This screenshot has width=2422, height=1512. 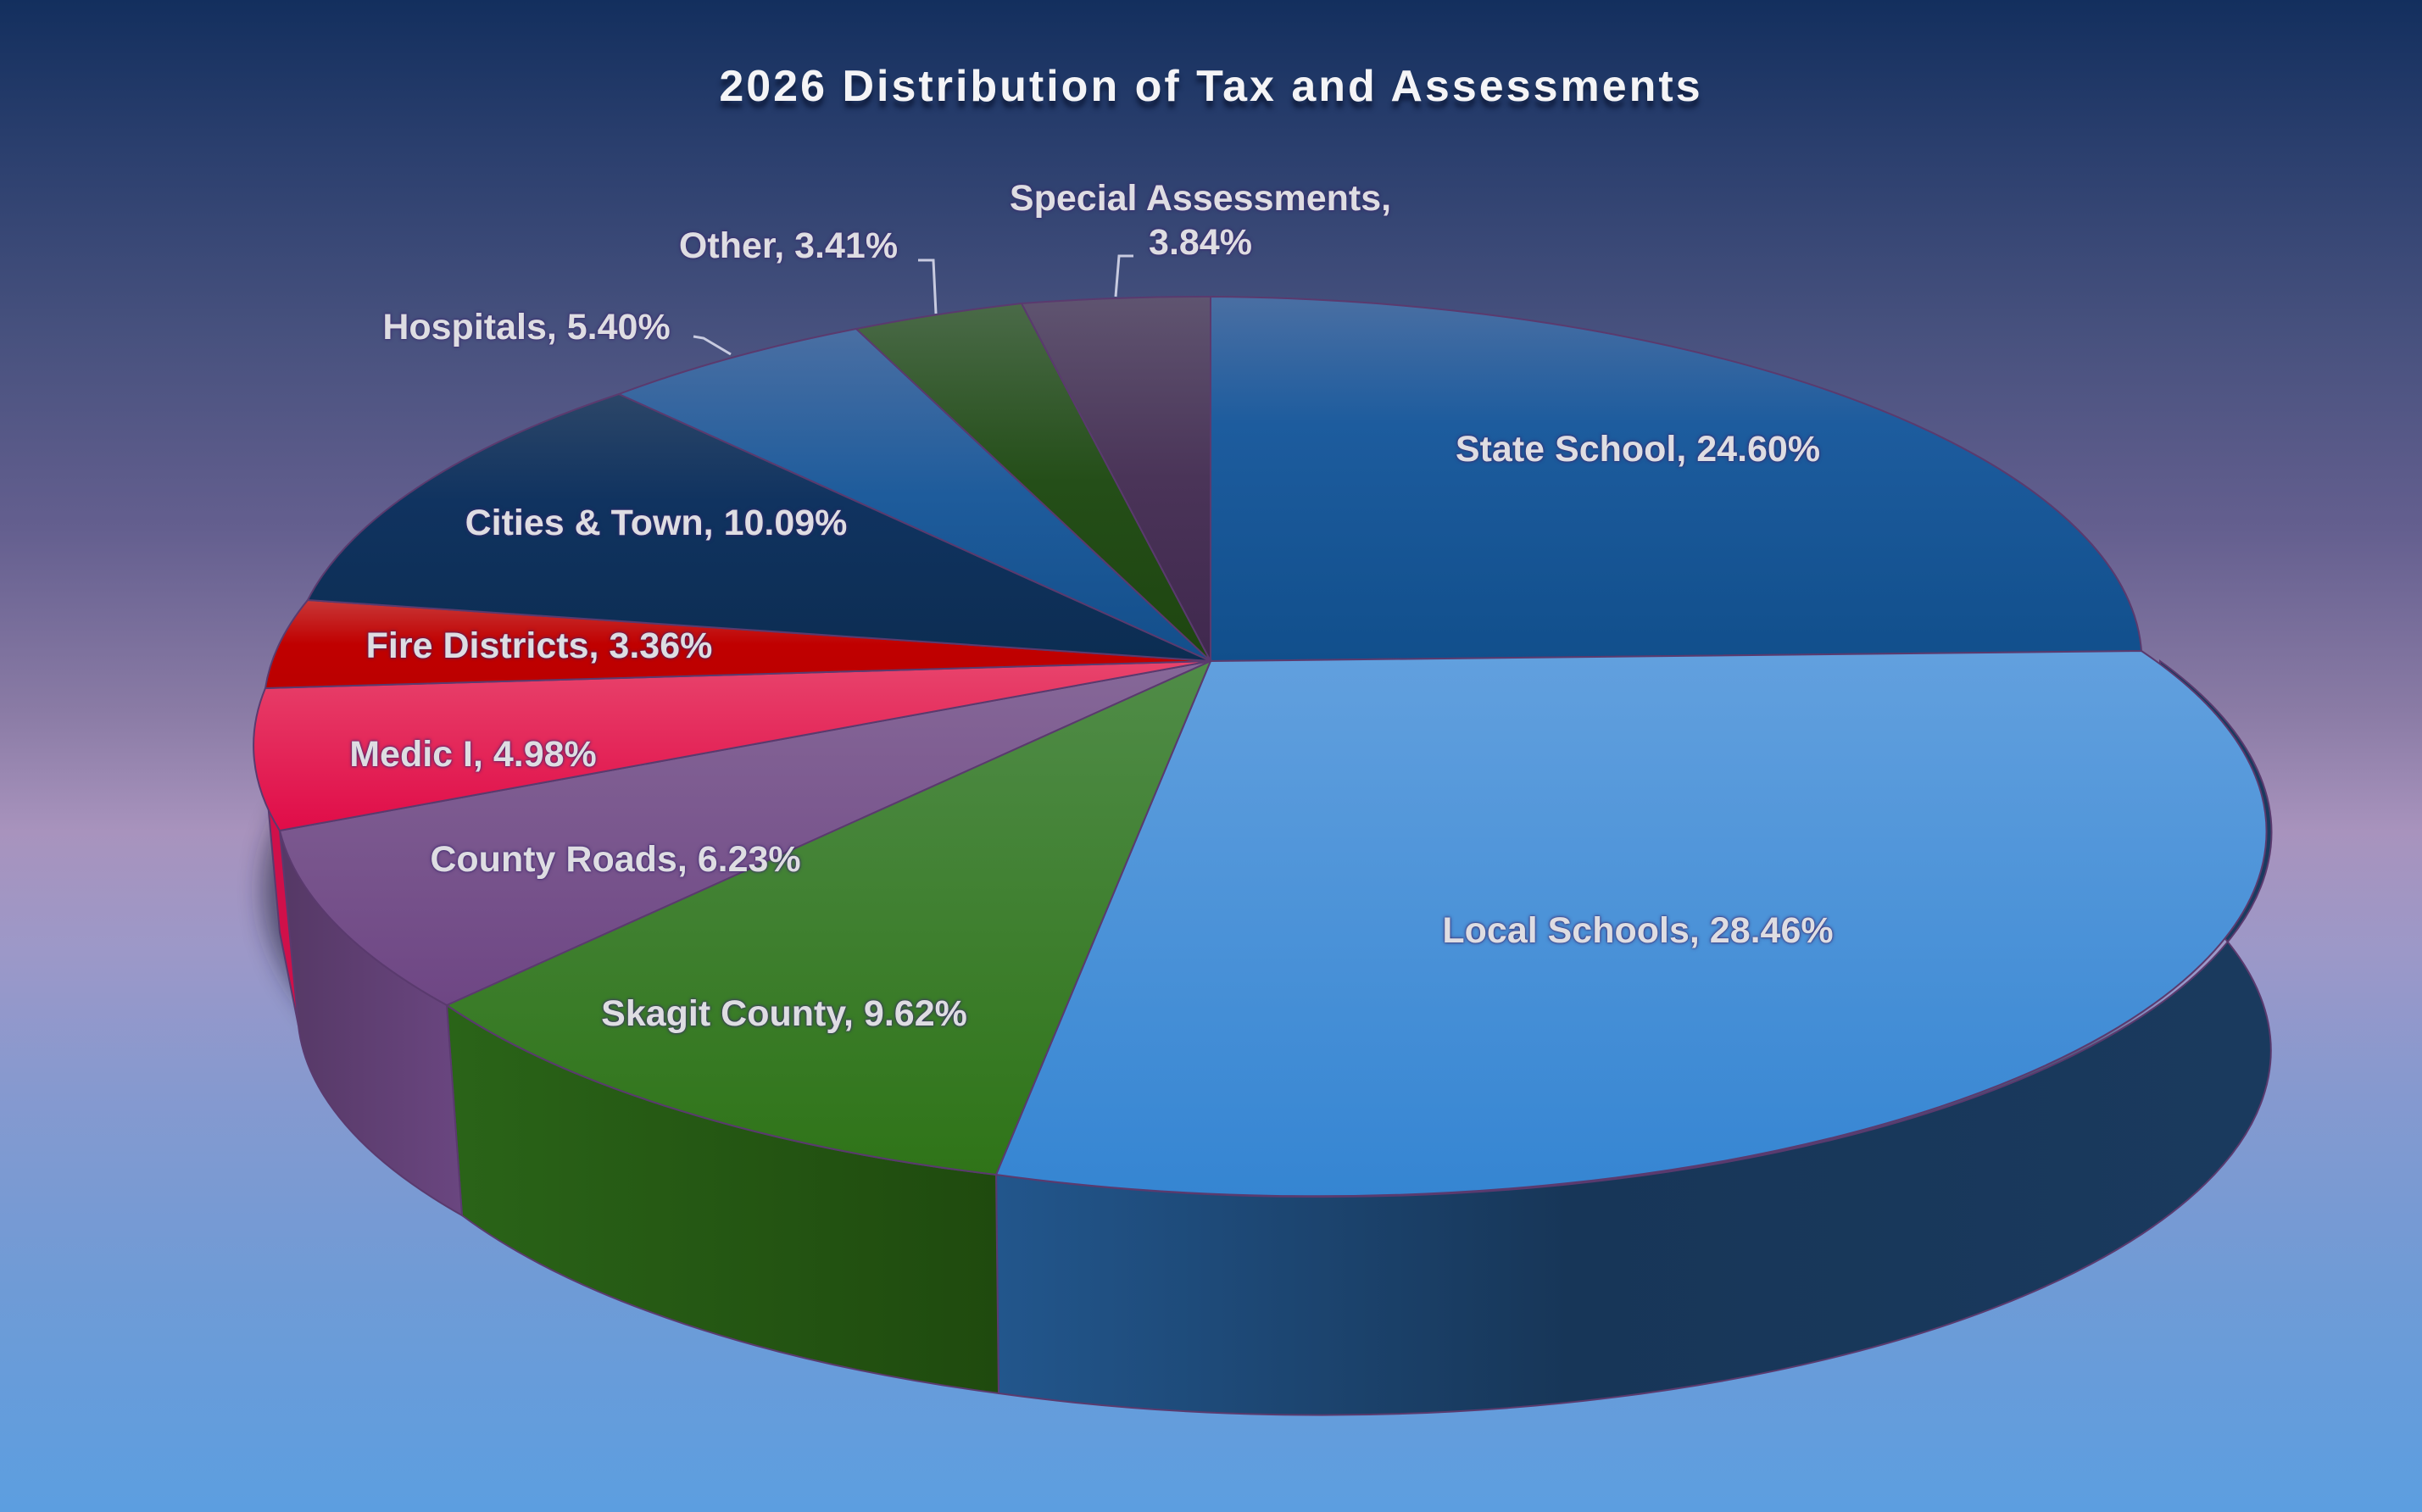 I want to click on chart-title: 2026 Distribution of Tax and Assessments, so click(x=1211, y=87).